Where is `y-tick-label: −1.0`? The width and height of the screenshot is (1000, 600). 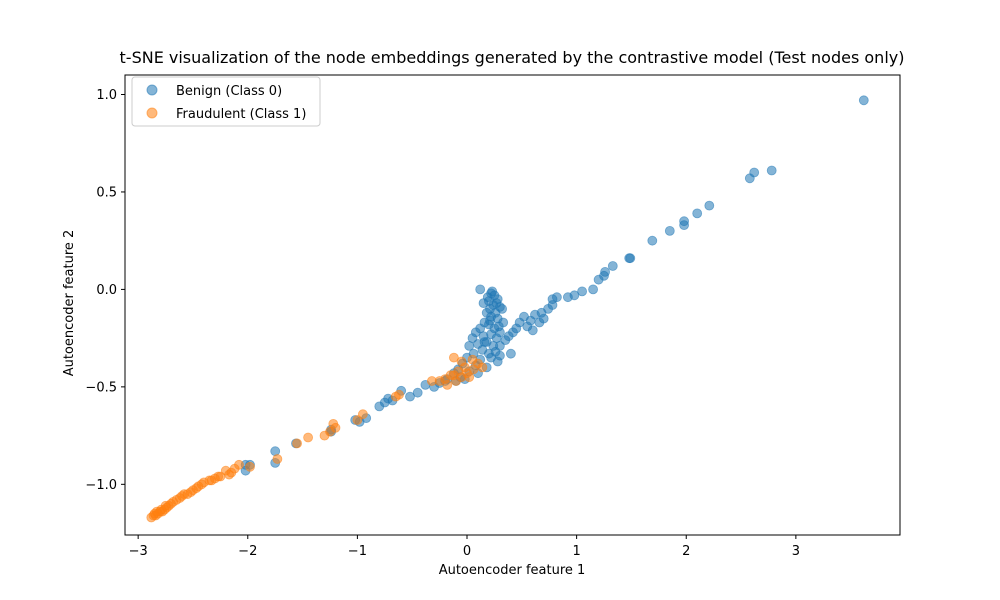
y-tick-label: −1.0 is located at coordinates (101, 485).